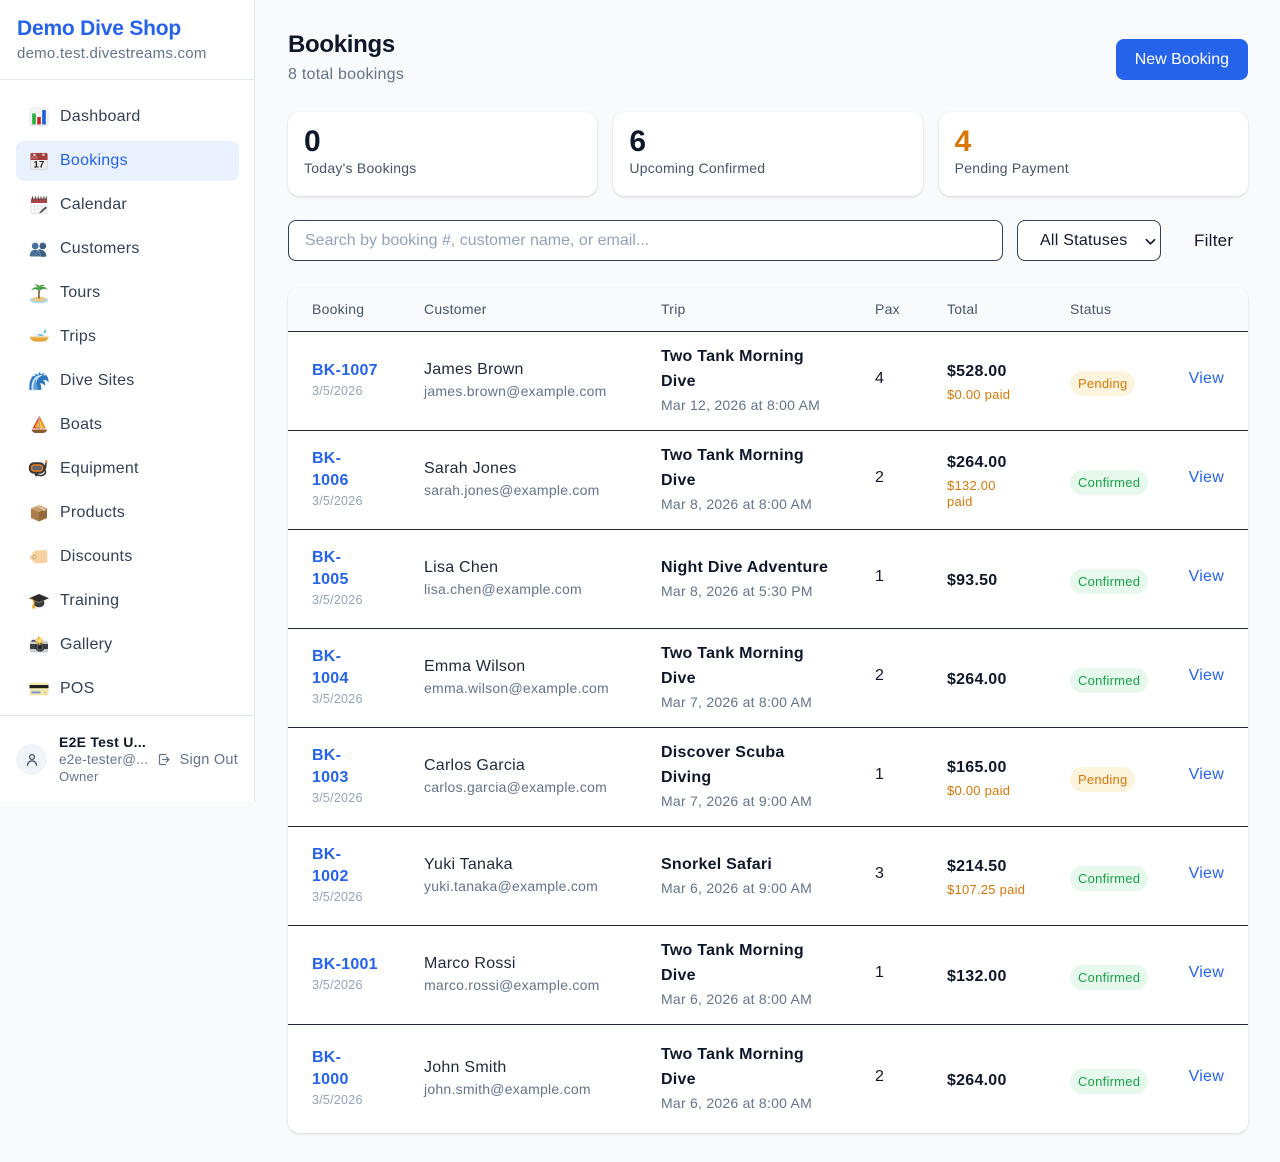  What do you see at coordinates (38, 165) in the screenshot?
I see `svg-text: 17` at bounding box center [38, 165].